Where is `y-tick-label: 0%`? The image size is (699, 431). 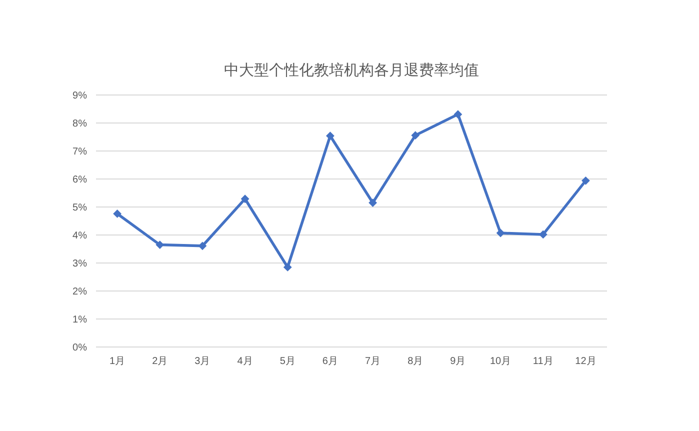
y-tick-label: 0% is located at coordinates (80, 348).